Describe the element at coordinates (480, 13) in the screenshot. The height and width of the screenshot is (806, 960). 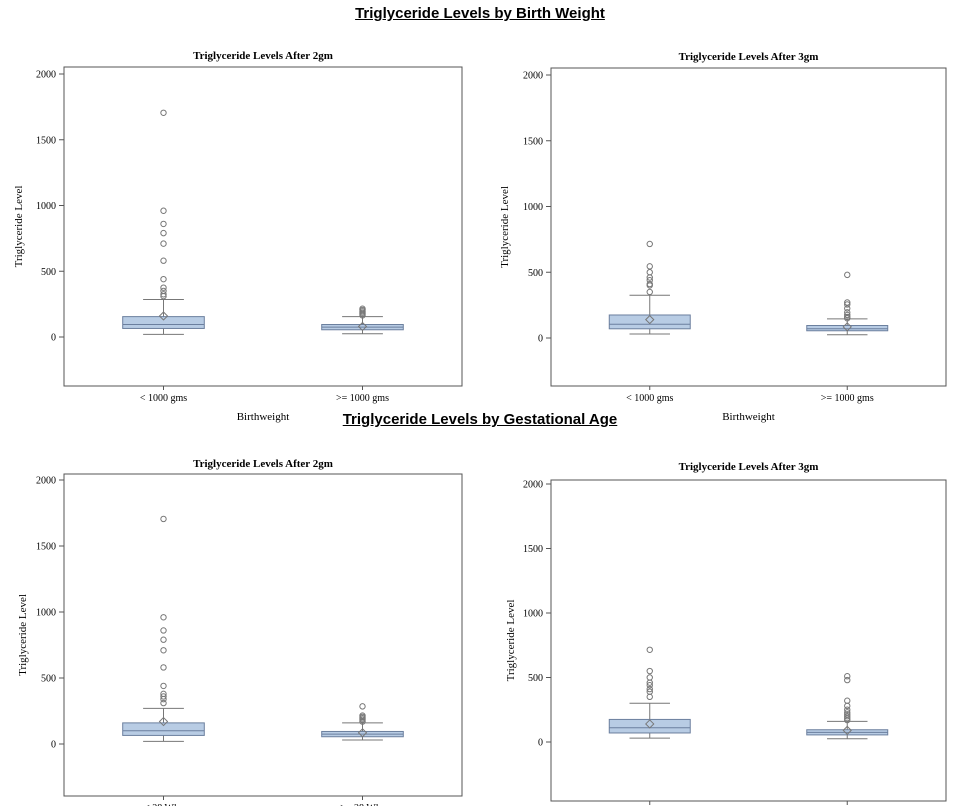
I see `section-title-birth-weight: Triglyceride Levels by Birth Weight` at that location.